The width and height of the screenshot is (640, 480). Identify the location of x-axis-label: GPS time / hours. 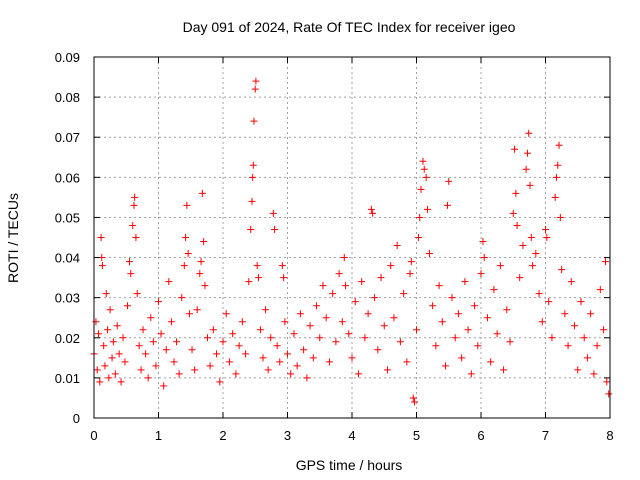
(349, 465).